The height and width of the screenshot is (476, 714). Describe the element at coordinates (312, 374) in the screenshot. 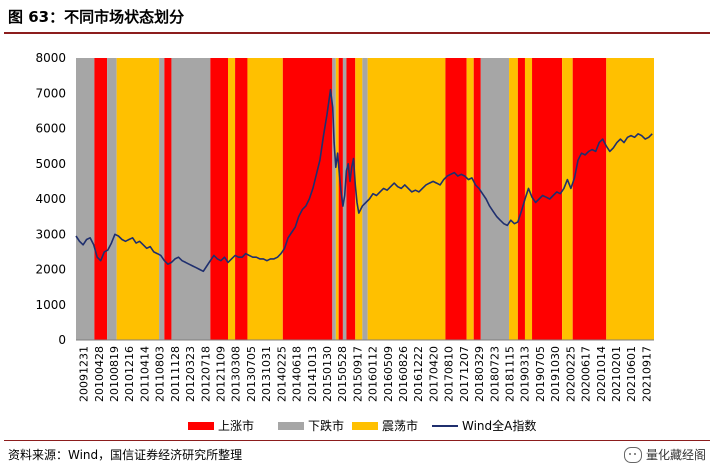

I see `x-tick-label: 20141013` at that location.